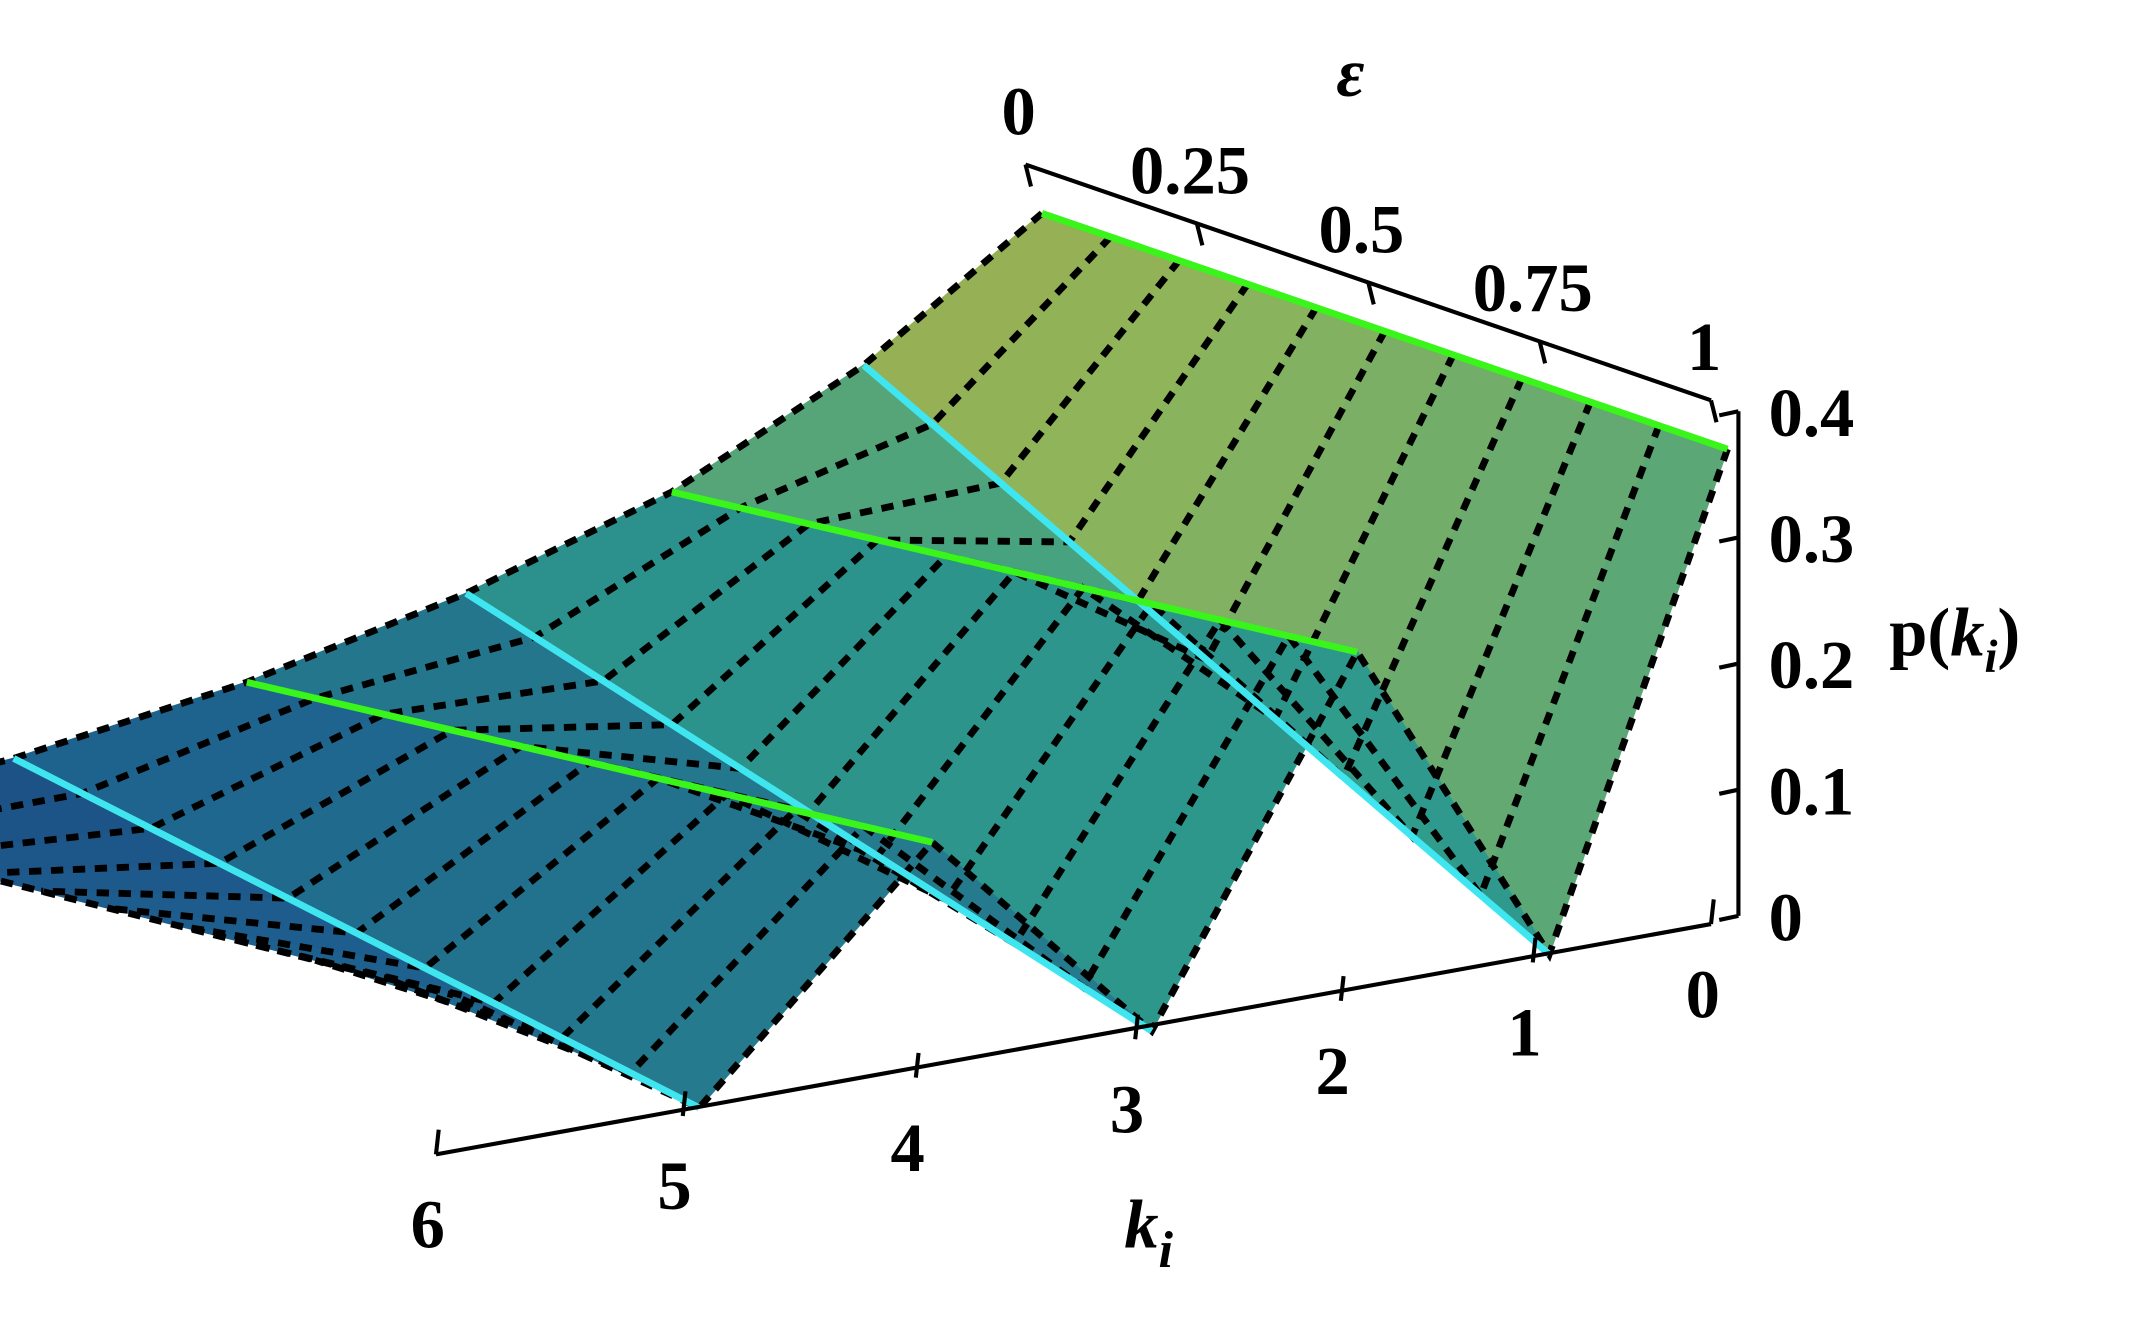 The height and width of the screenshot is (1321, 2139). I want to click on z-tick-label: 0.1, so click(1812, 791).